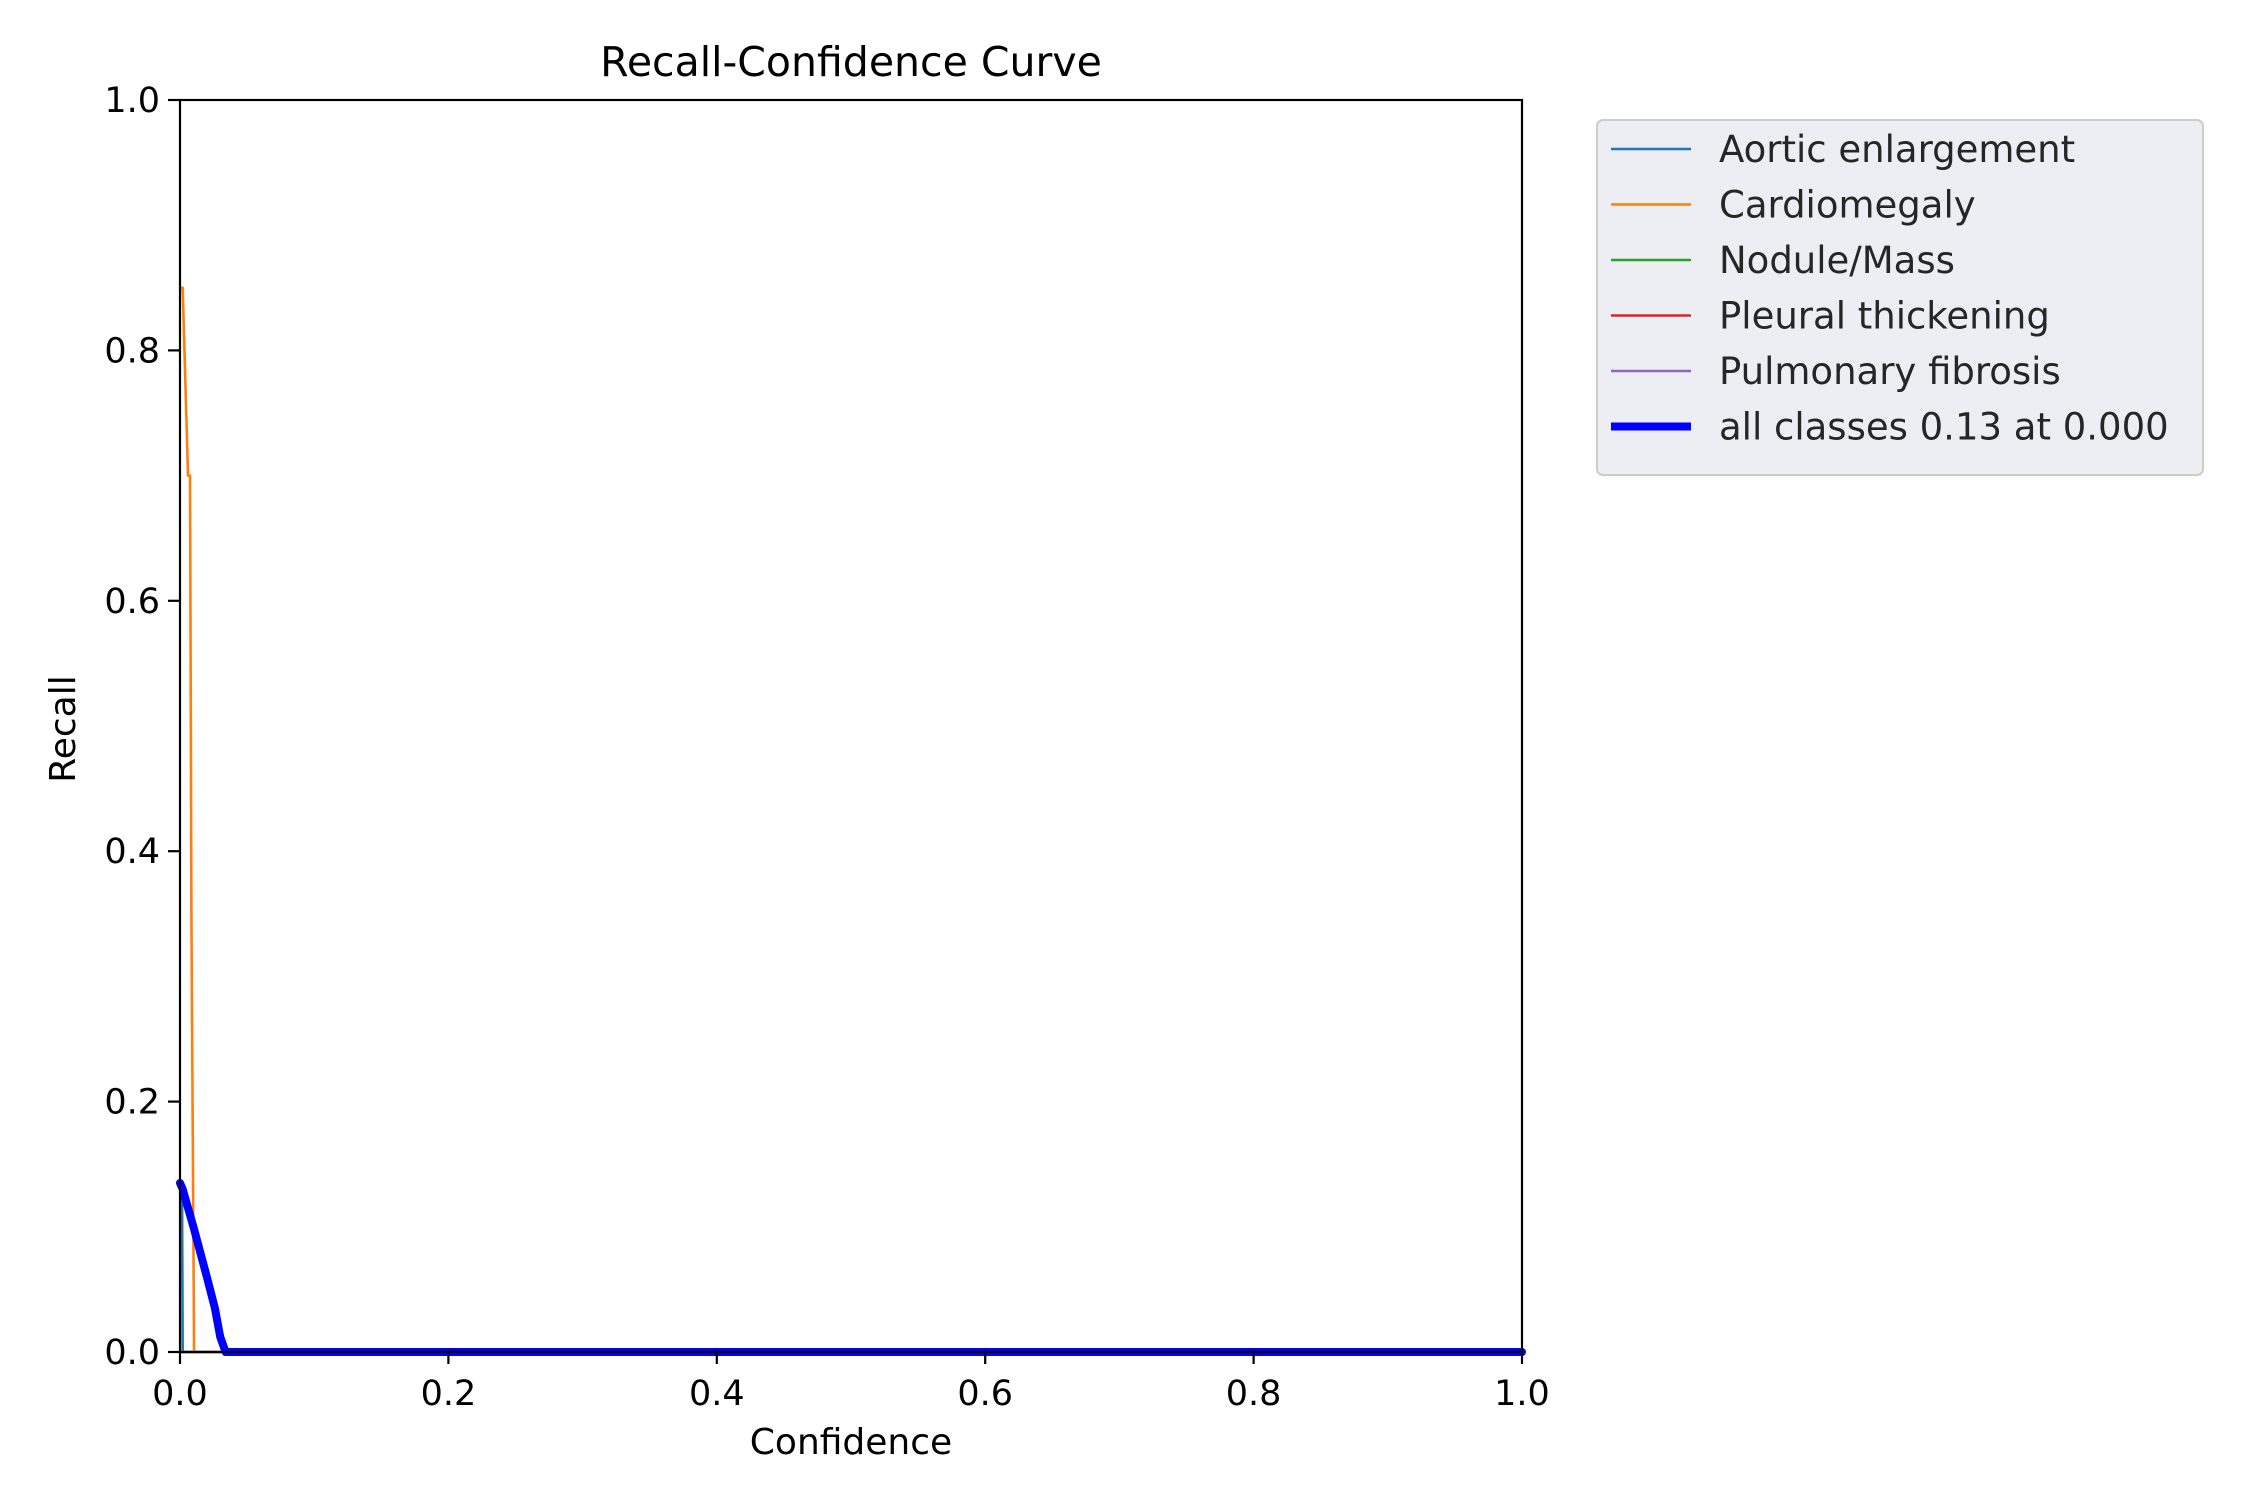 The height and width of the screenshot is (1505, 2250). I want to click on y-tick-label-4: 0.8, so click(132, 351).